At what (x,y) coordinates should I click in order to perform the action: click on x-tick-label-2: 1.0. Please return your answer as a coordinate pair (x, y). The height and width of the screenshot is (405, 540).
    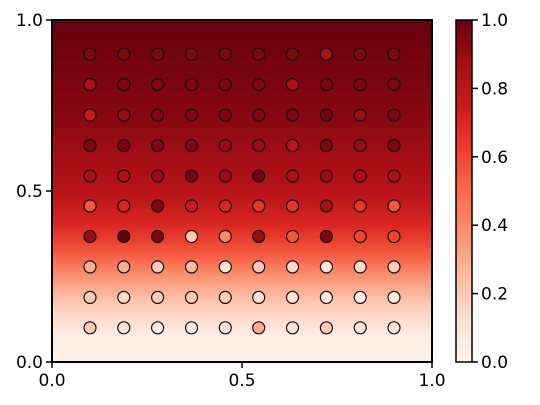
    Looking at the image, I should click on (431, 381).